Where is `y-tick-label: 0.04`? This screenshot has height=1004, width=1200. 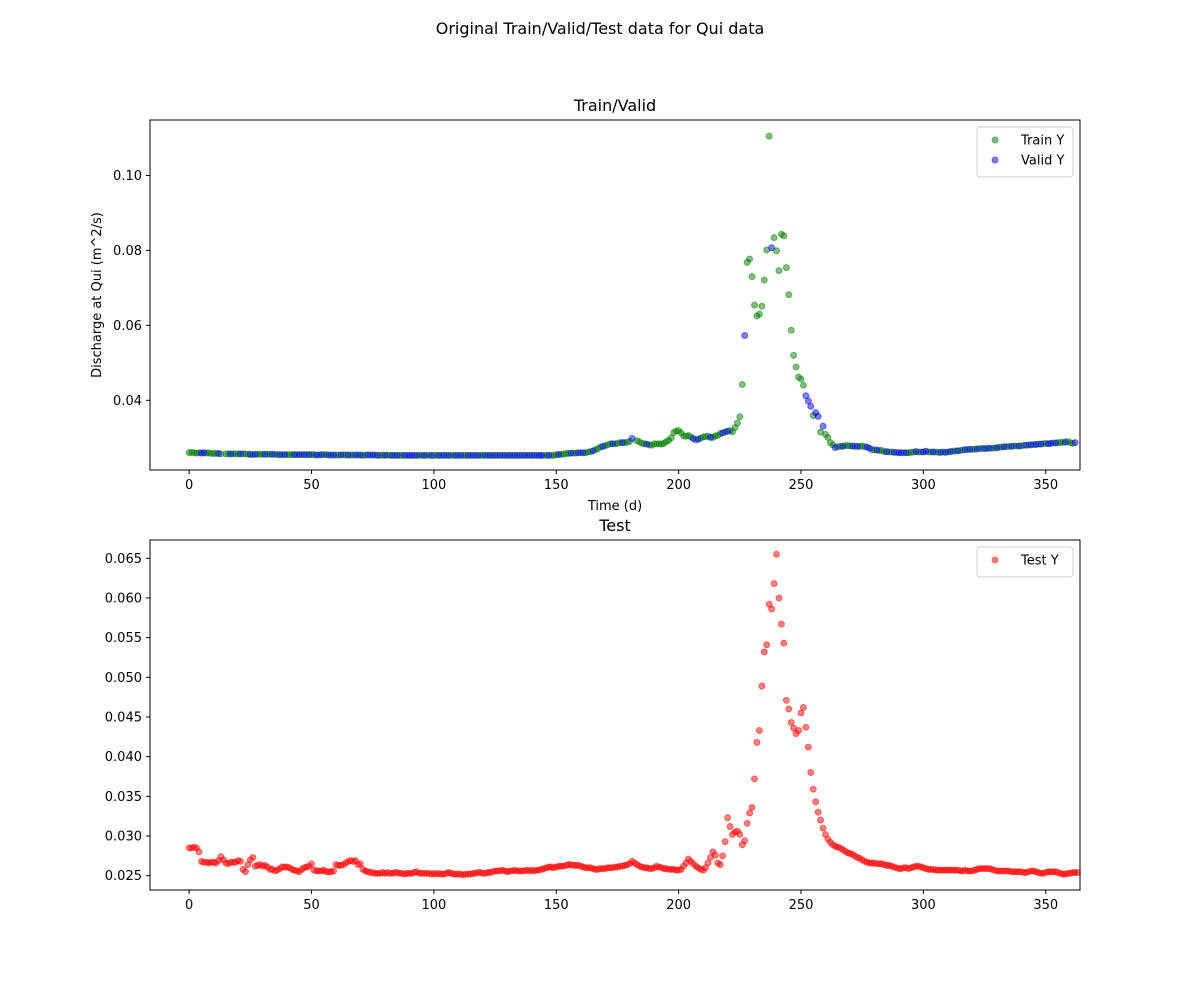 y-tick-label: 0.04 is located at coordinates (127, 401).